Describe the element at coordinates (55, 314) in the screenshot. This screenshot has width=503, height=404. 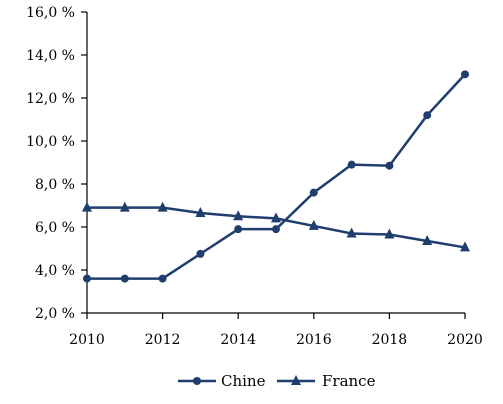
I see `y-tick-label: 2,0 %` at that location.